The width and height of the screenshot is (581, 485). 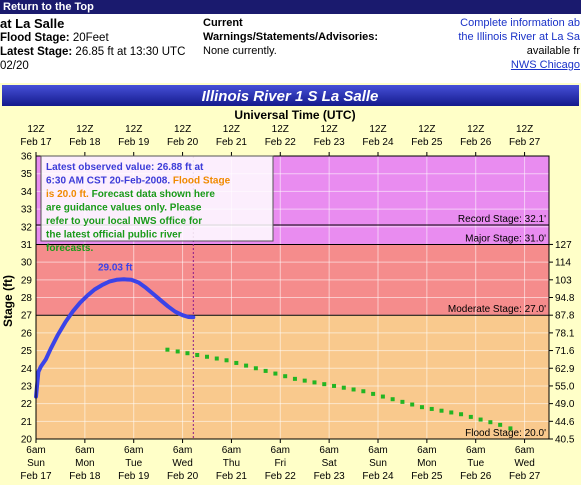 What do you see at coordinates (223, 23) in the screenshot?
I see `warnings-heading-1: Current` at bounding box center [223, 23].